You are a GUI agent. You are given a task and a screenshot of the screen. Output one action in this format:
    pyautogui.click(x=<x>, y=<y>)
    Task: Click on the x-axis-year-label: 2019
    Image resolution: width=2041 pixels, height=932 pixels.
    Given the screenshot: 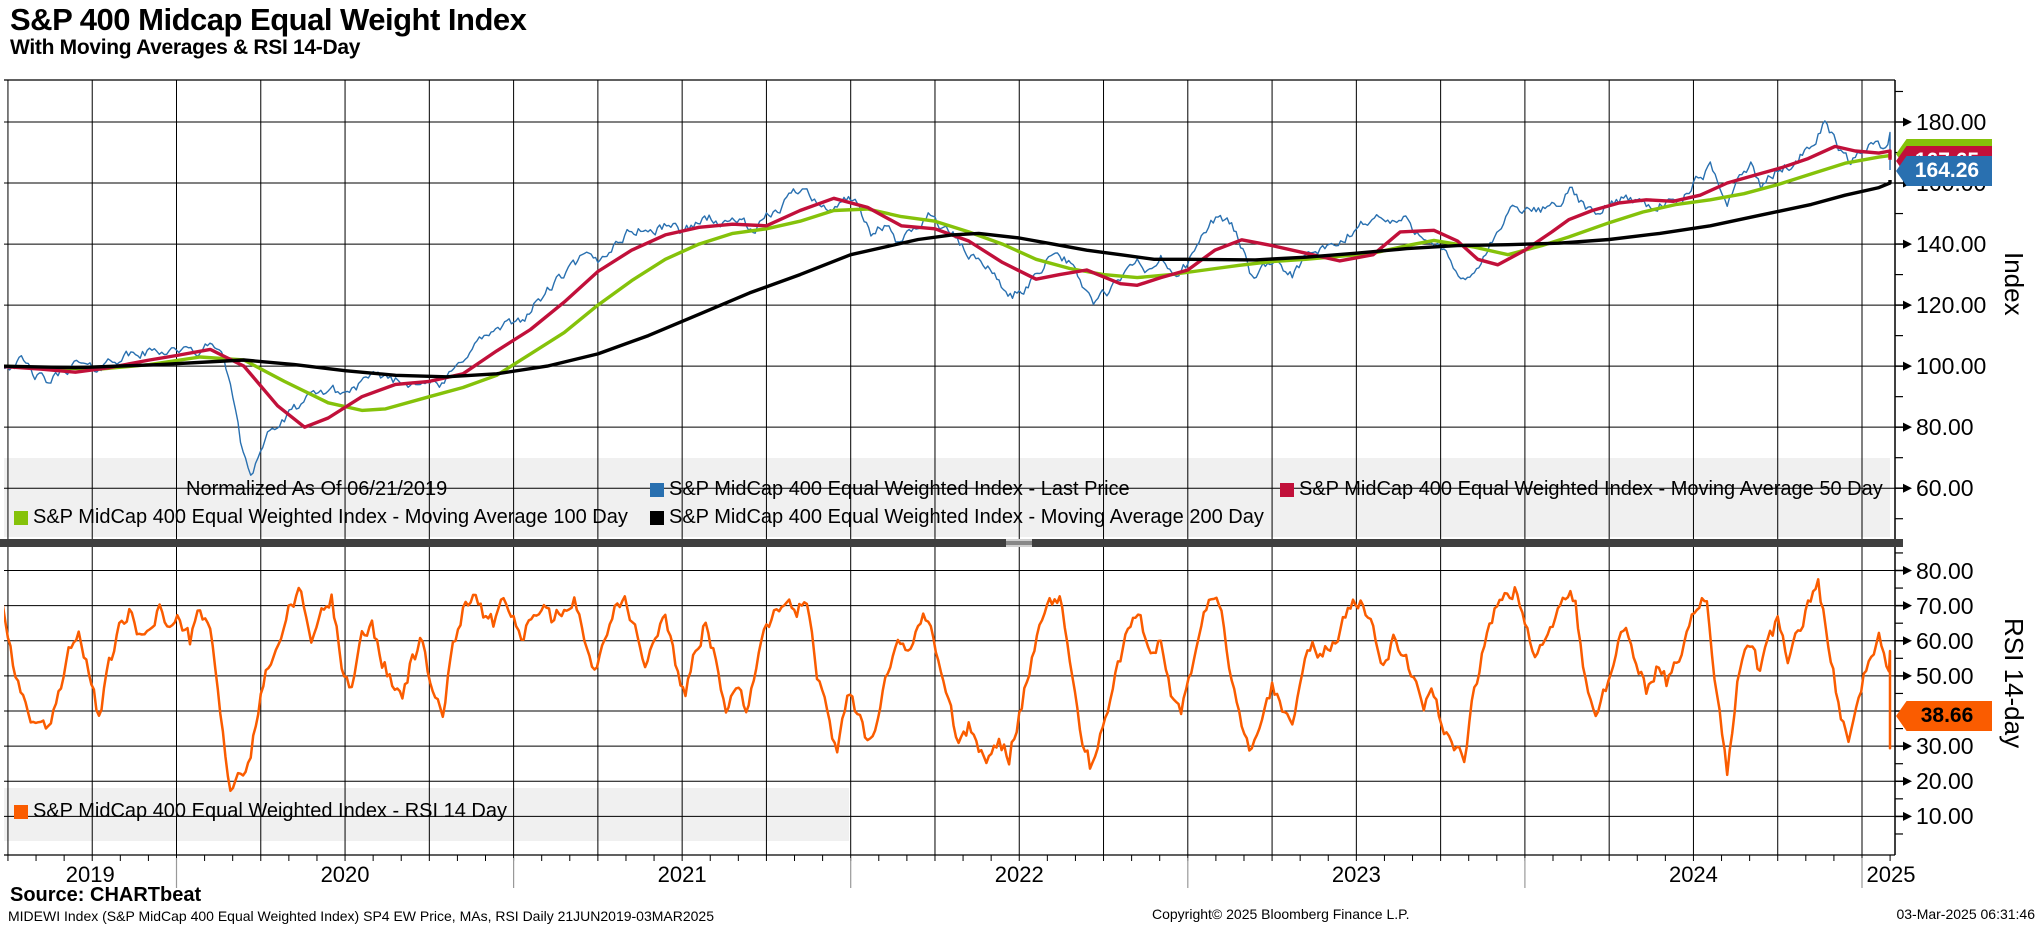 What is the action you would take?
    pyautogui.click(x=90, y=874)
    